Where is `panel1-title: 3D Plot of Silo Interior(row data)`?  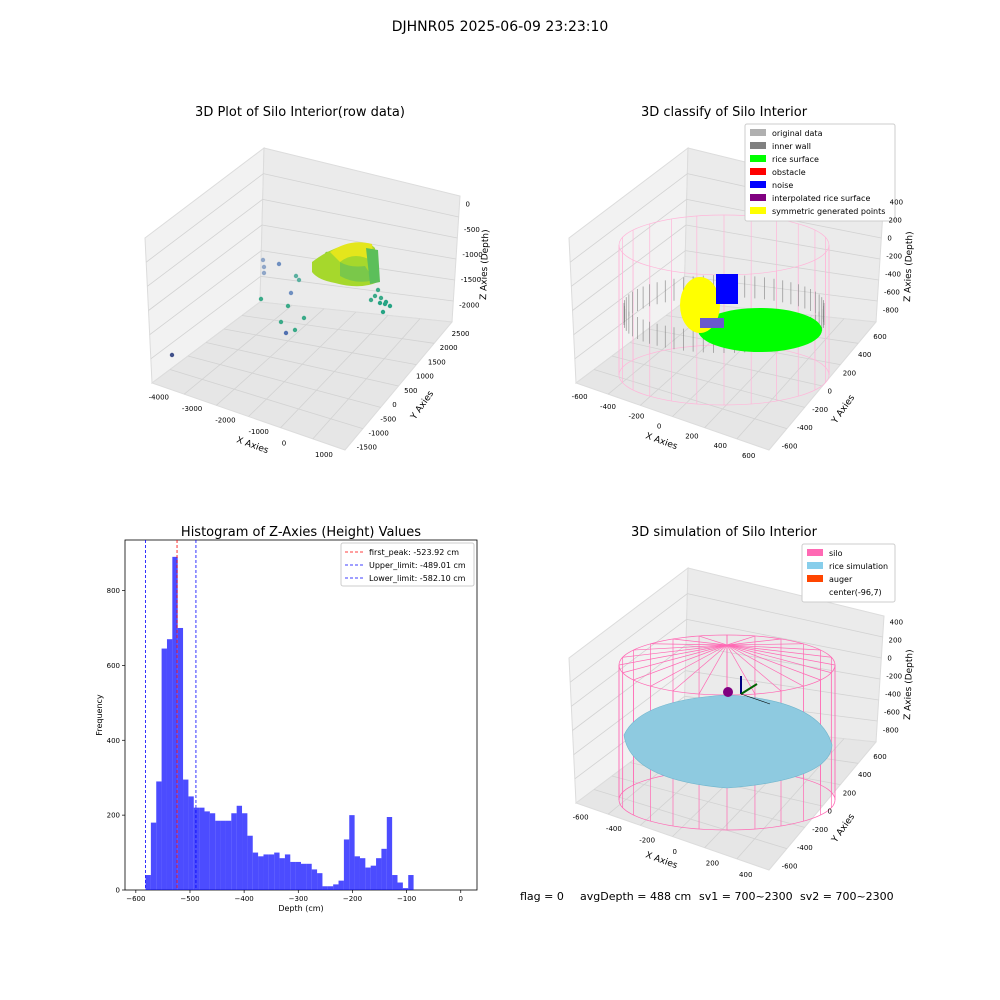 panel1-title: 3D Plot of Silo Interior(row data) is located at coordinates (300, 112).